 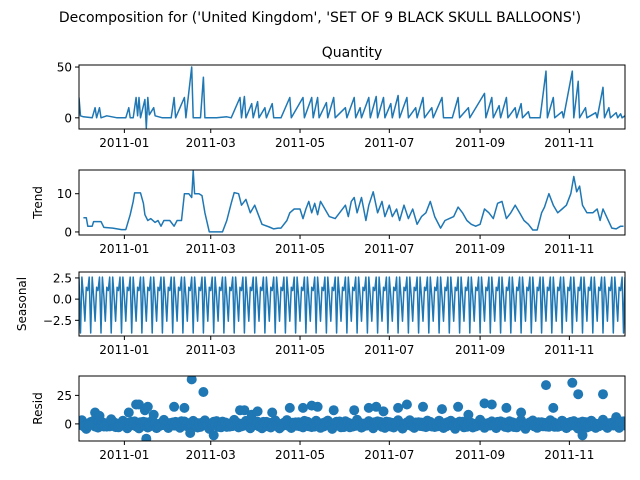 I want to click on seasonal-x-tick-label: 2011-07, so click(x=389, y=350).